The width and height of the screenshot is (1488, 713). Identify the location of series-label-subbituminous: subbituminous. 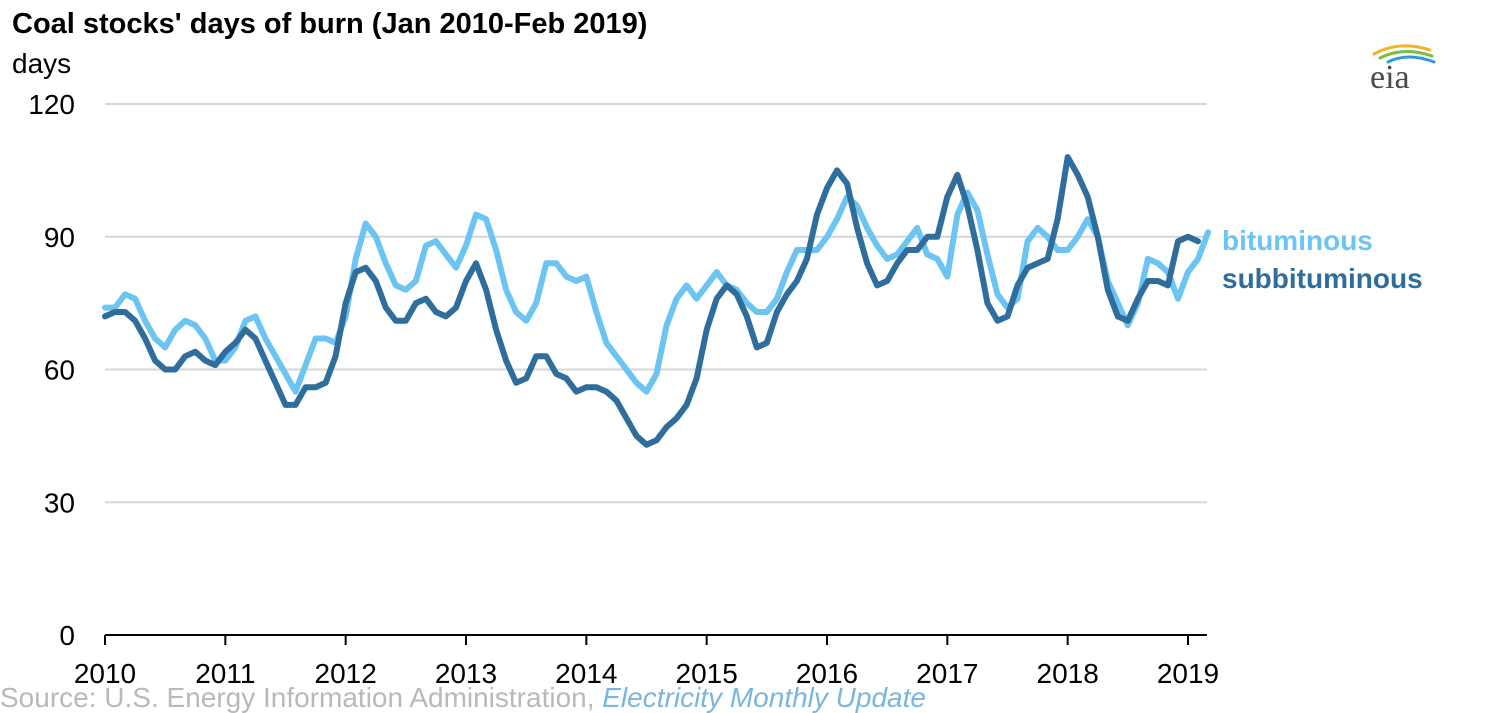
(1322, 278).